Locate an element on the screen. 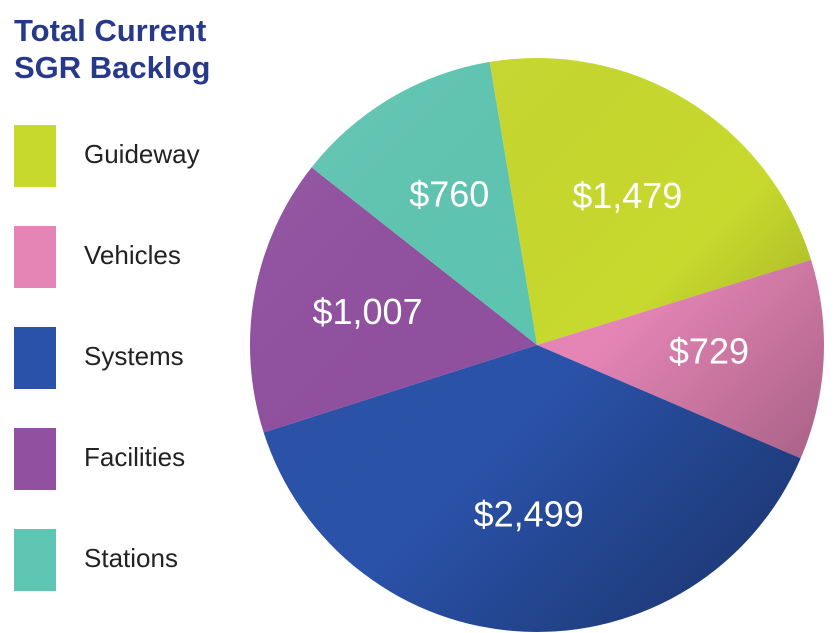 This screenshot has width=839, height=633. data-label: $729 is located at coordinates (709, 351).